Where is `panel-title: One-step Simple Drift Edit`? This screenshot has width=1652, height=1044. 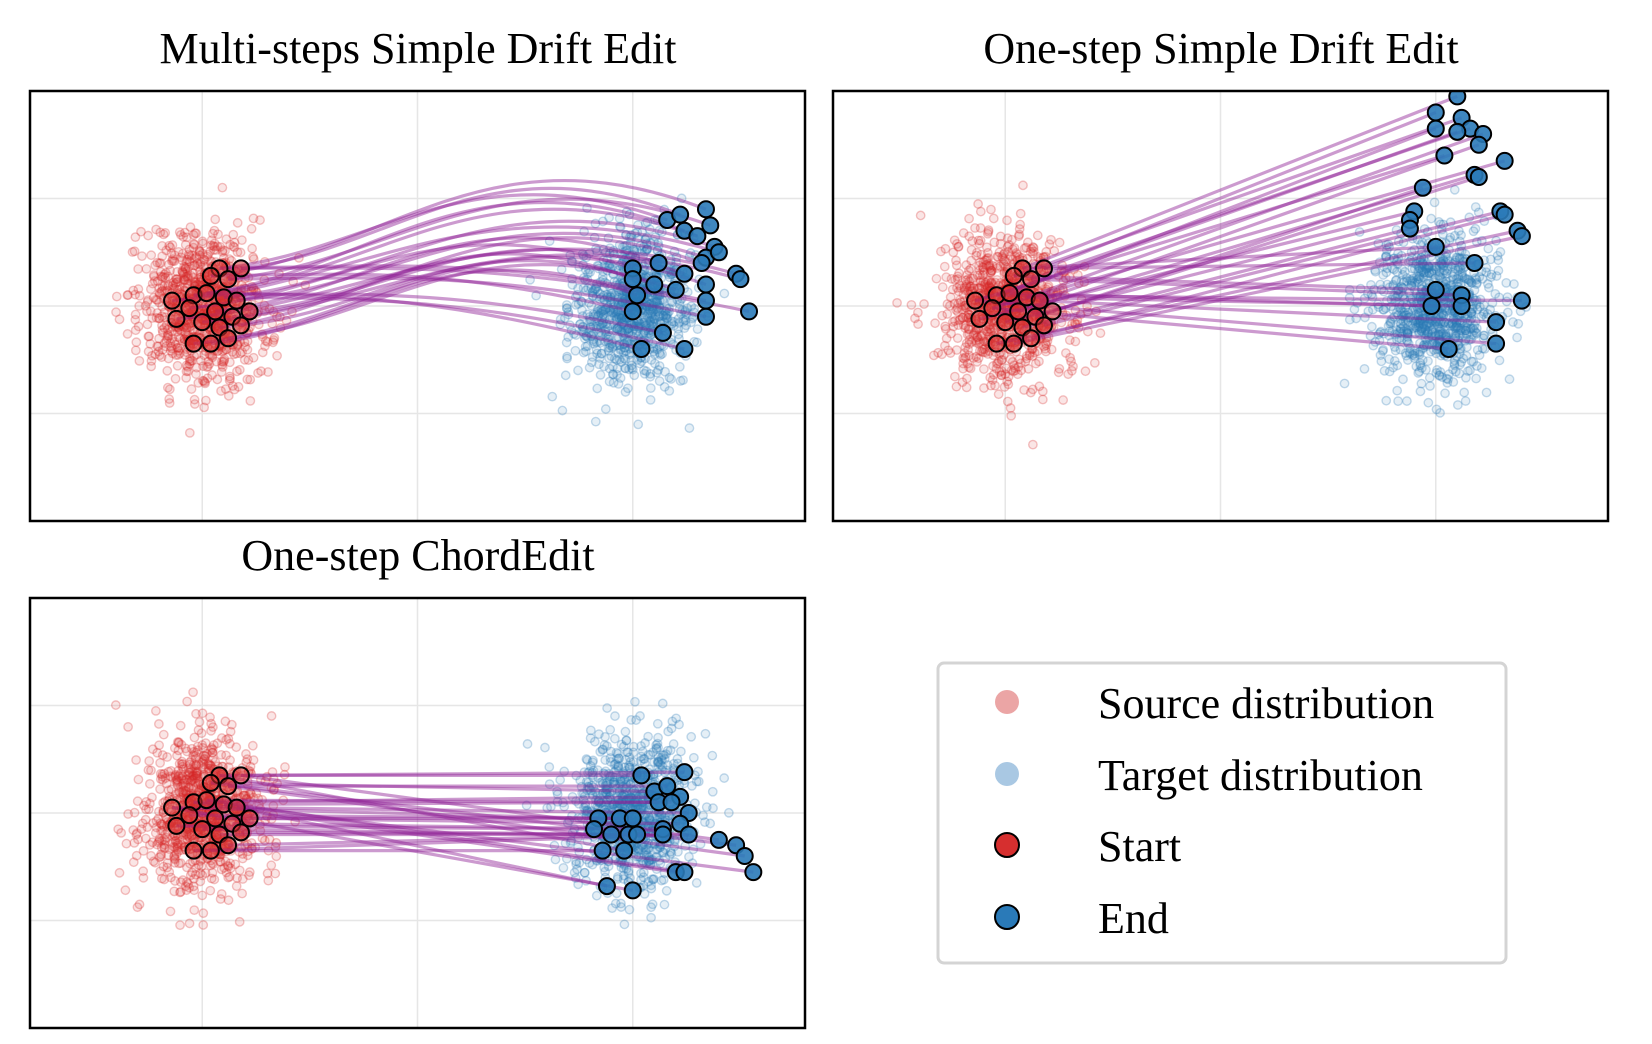
panel-title: One-step Simple Drift Edit is located at coordinates (1220, 48).